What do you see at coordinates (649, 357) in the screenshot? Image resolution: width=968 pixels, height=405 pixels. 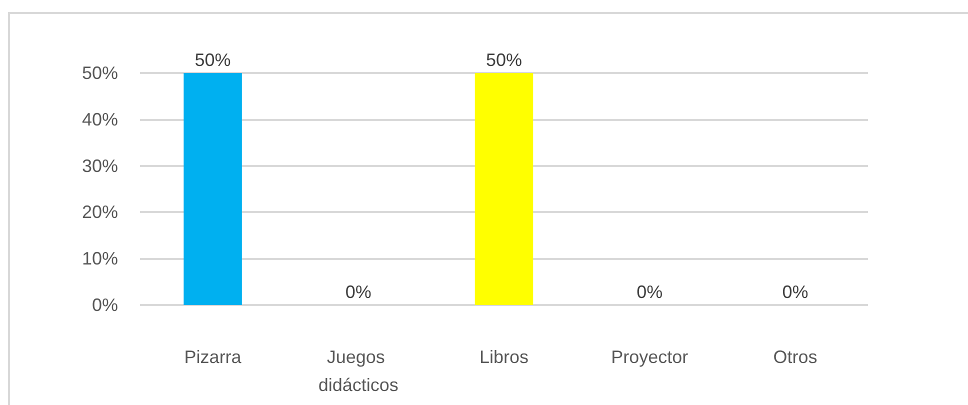 I see `x-tick-label: Proyector` at bounding box center [649, 357].